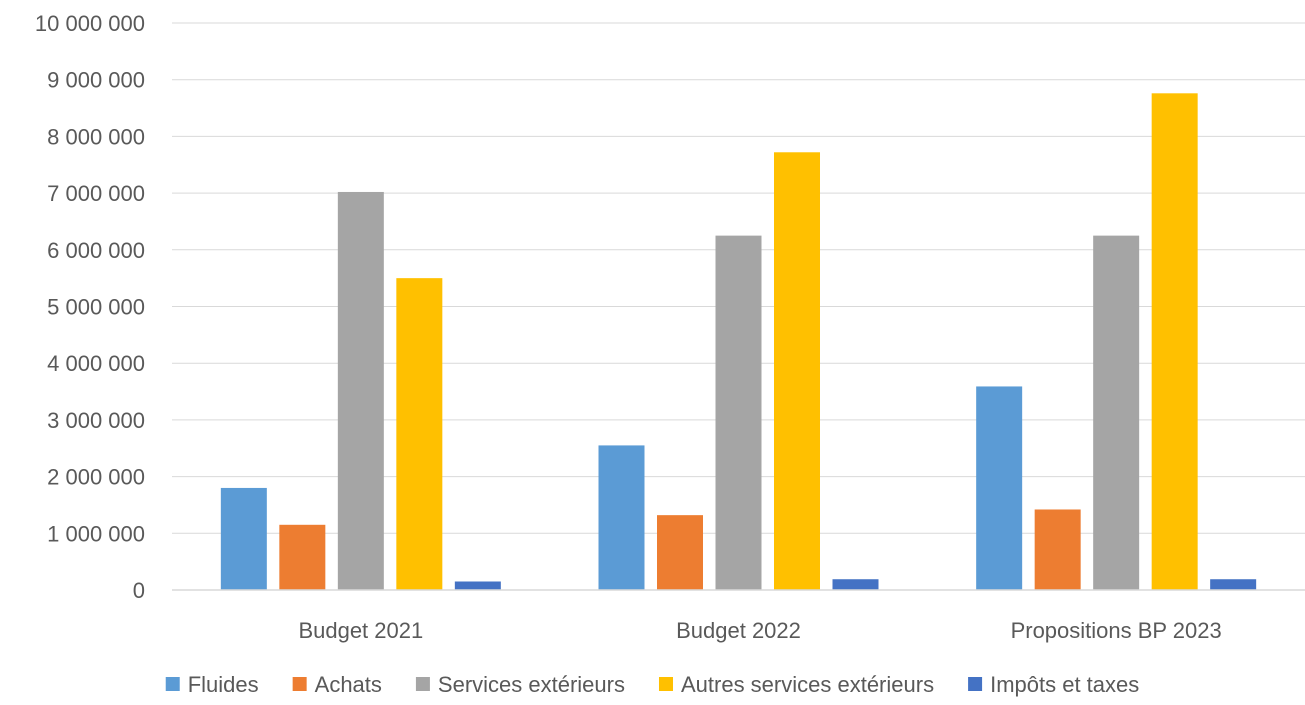 This screenshot has height=705, width=1305. I want to click on legend-label: Services extérieurs, so click(531, 684).